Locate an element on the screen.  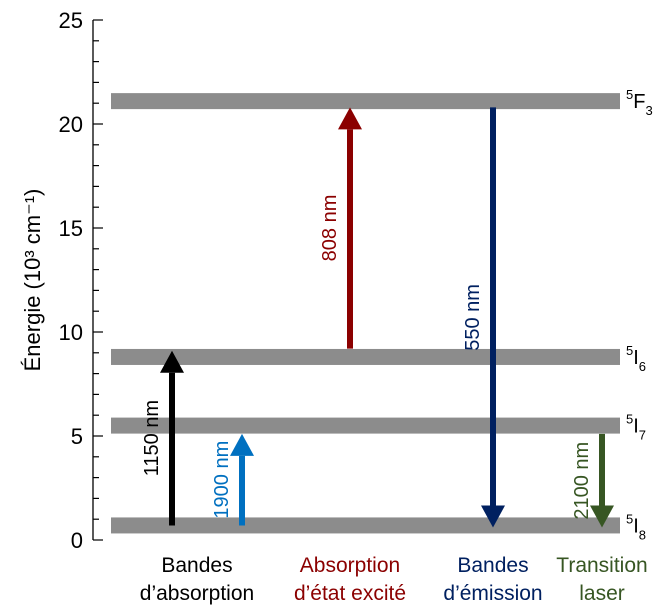
group-label: Bandes d’émission is located at coordinates (492, 579).